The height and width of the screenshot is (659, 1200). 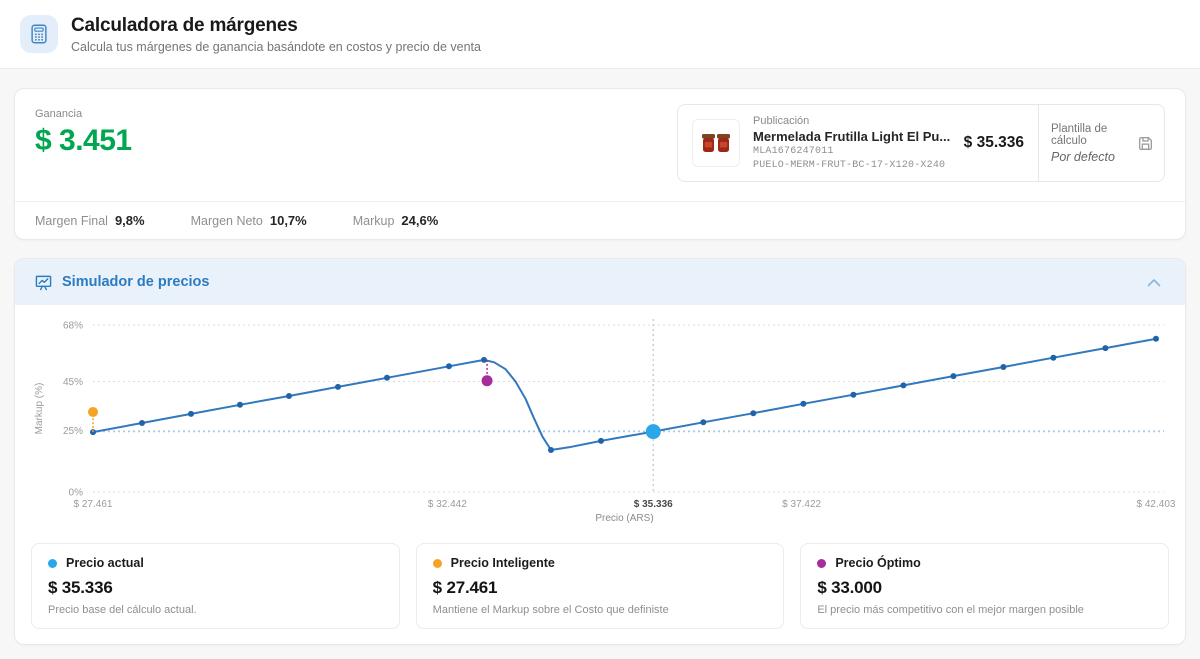 What do you see at coordinates (73, 431) in the screenshot?
I see `y-tick-label: 25%` at bounding box center [73, 431].